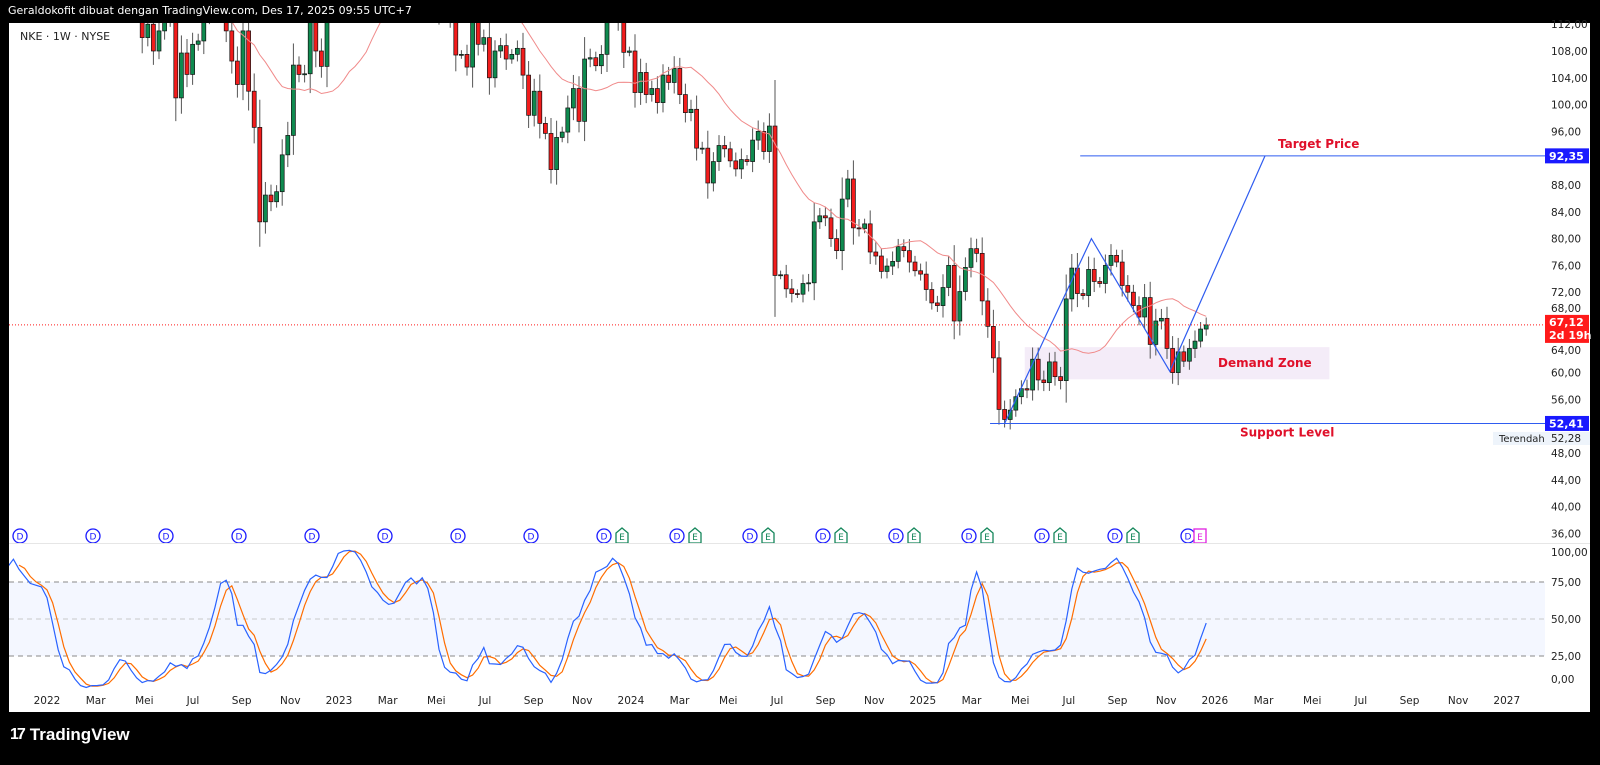 The image size is (1600, 765). What do you see at coordinates (47, 701) in the screenshot?
I see `time-tick-label: 2022` at bounding box center [47, 701].